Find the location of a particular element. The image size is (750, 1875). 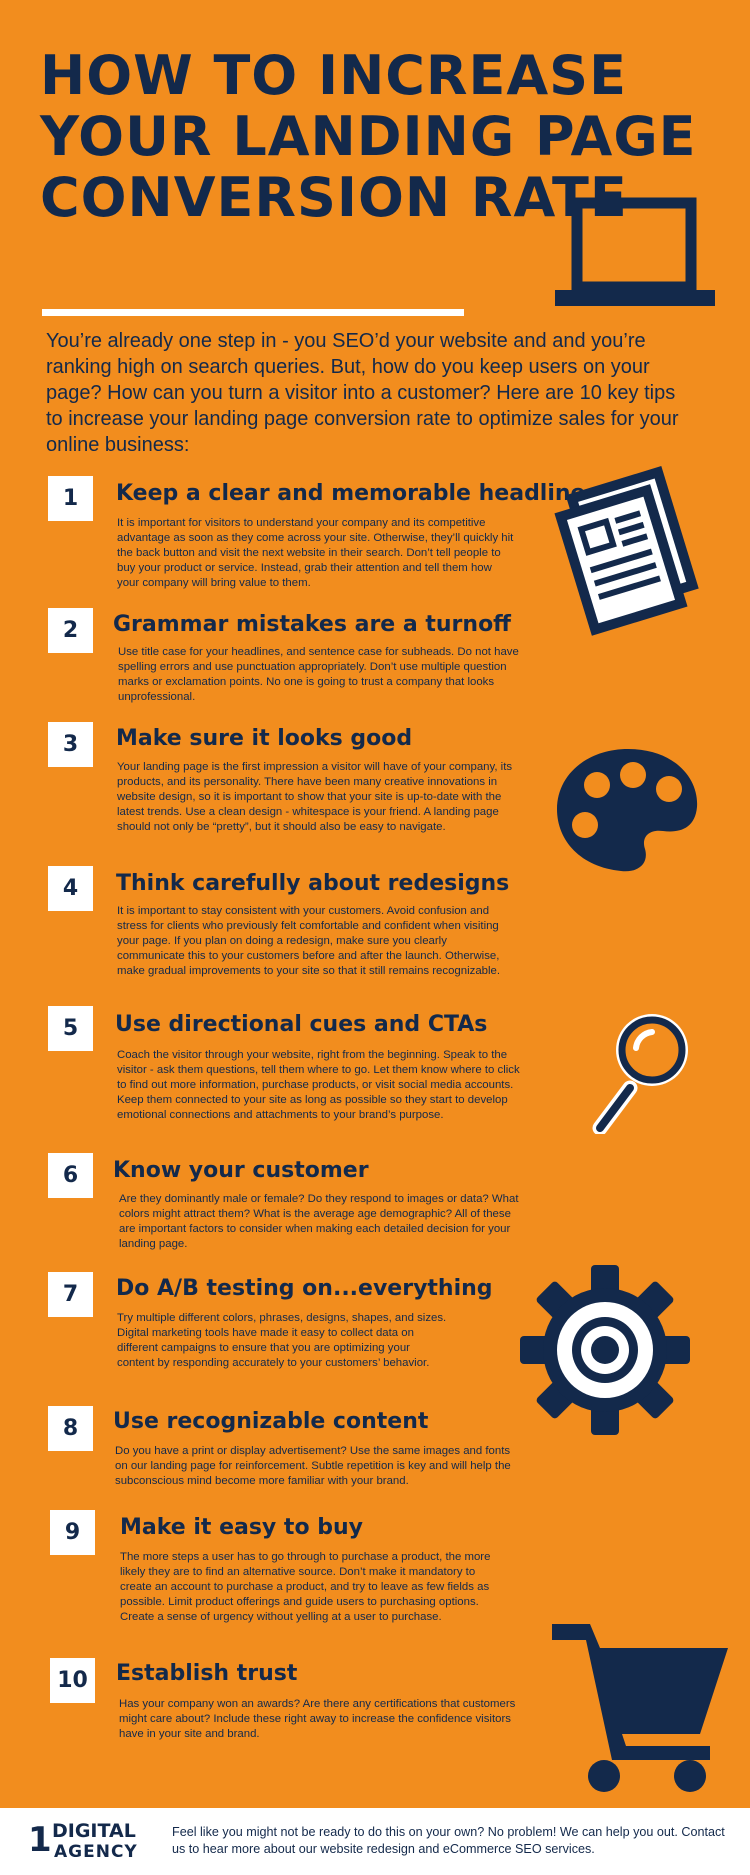

tip-number: 6 is located at coordinates (70, 1175).